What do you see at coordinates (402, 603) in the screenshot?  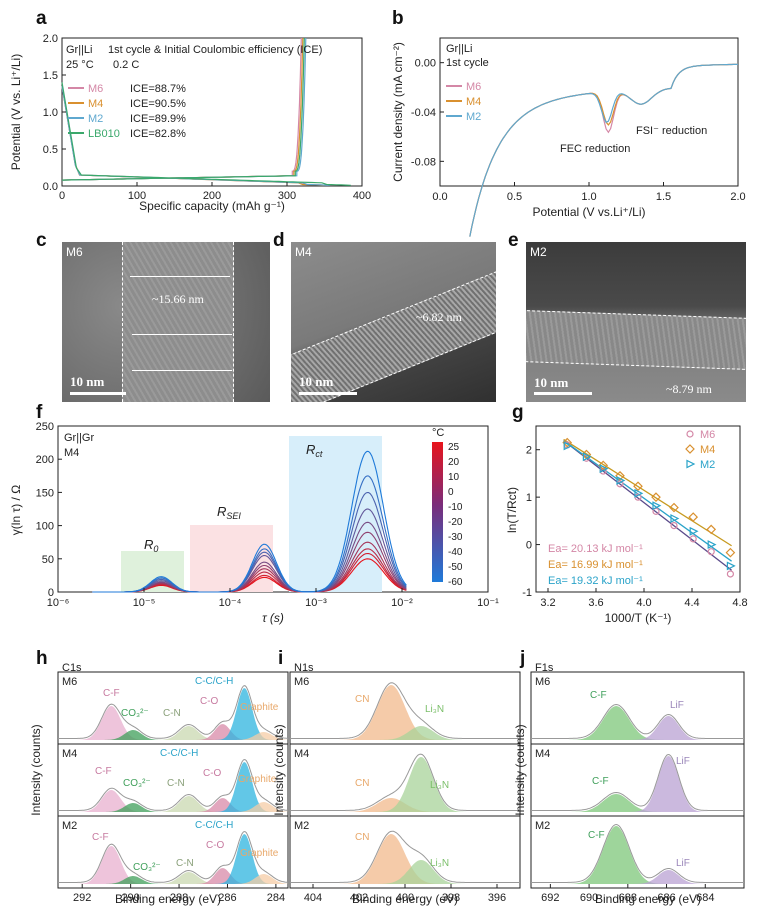 I see `x-tick-label: 10⁻²` at bounding box center [402, 603].